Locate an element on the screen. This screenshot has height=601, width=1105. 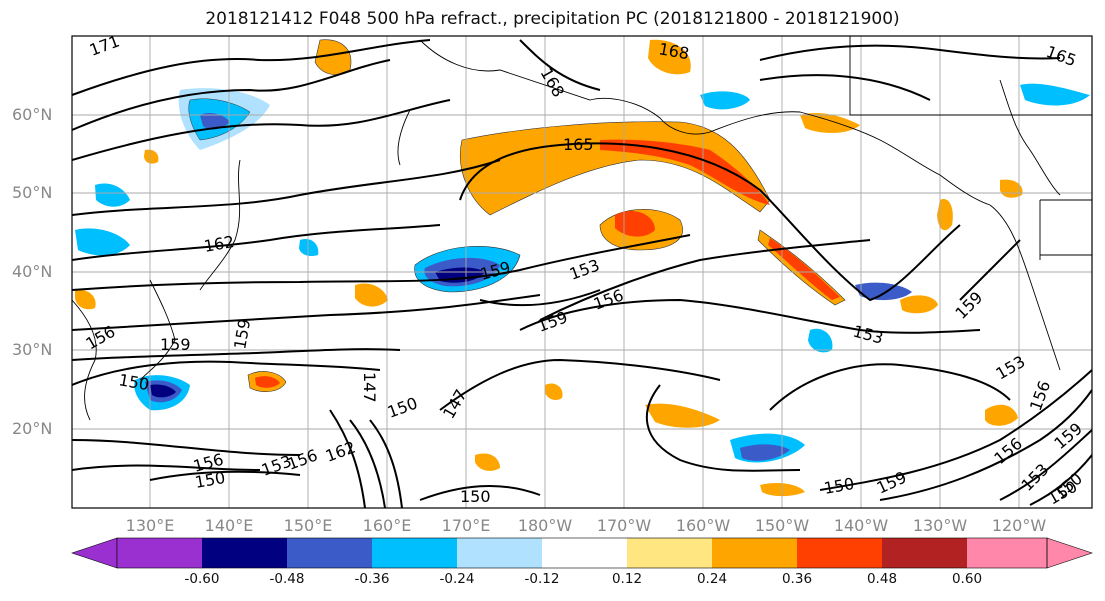
lat-label: 30°N is located at coordinates (32, 349).